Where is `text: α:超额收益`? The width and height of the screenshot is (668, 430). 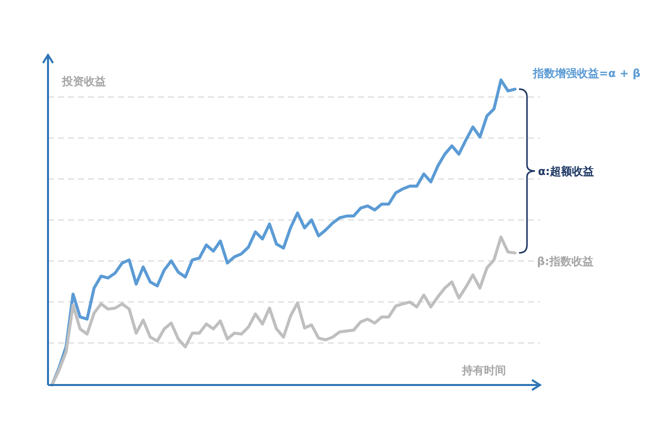 text: α:超额收益 is located at coordinates (566, 171).